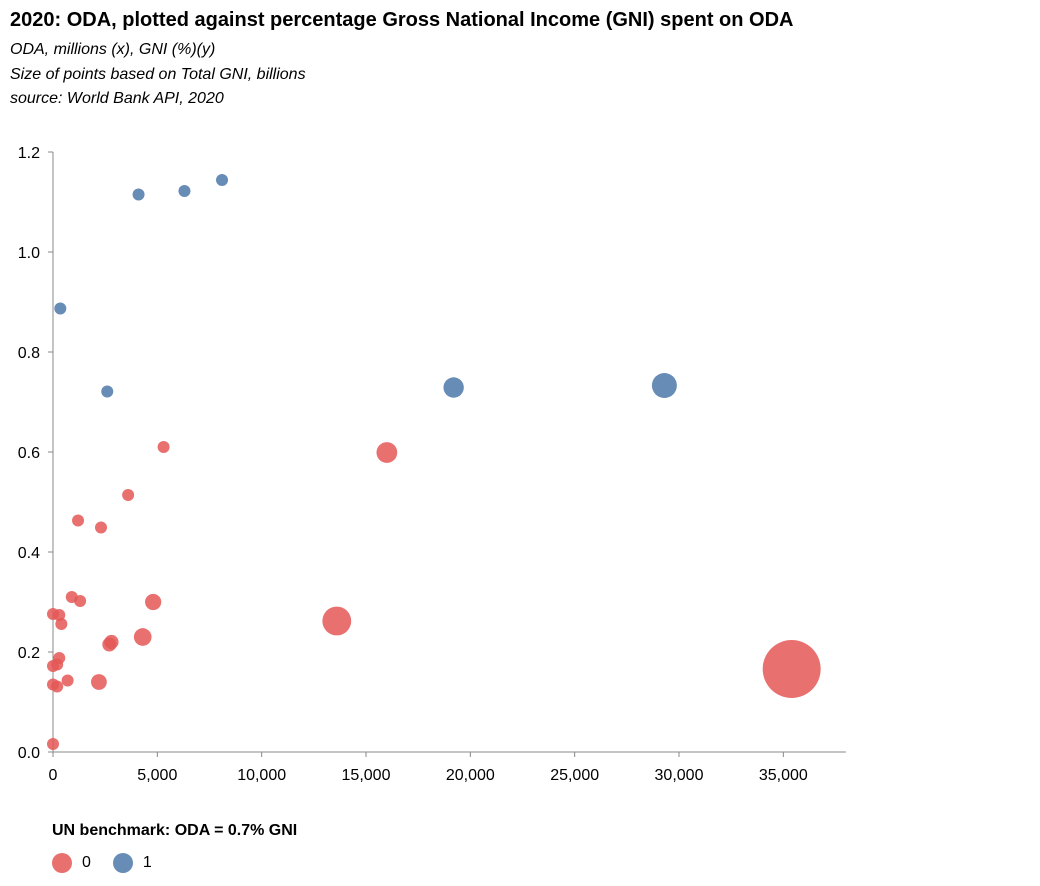 The image size is (1040, 886). I want to click on y-tick-label: 1.0, so click(29, 253).